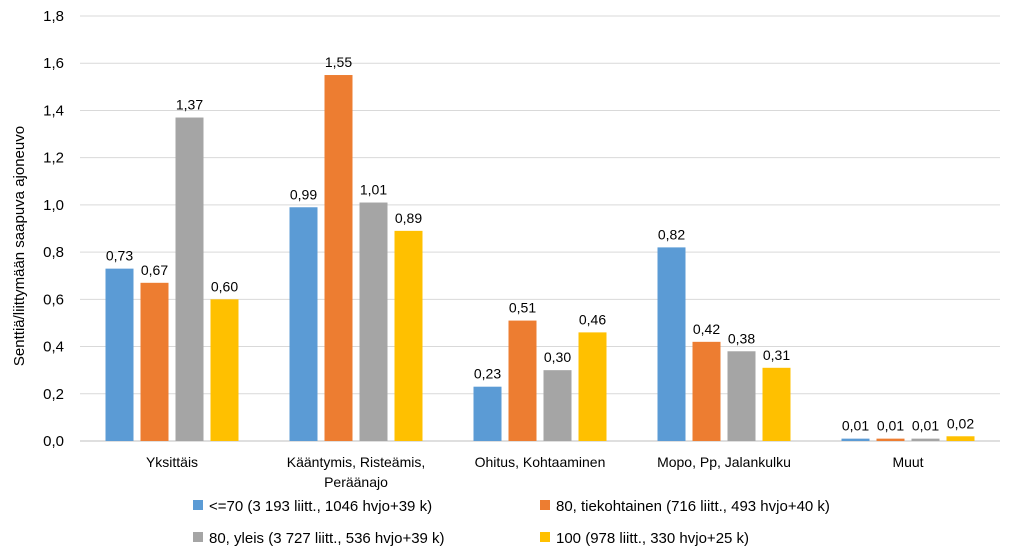 Image resolution: width=1024 pixels, height=557 pixels. Describe the element at coordinates (373, 190) in the screenshot. I see `data-label: 1,01` at that location.